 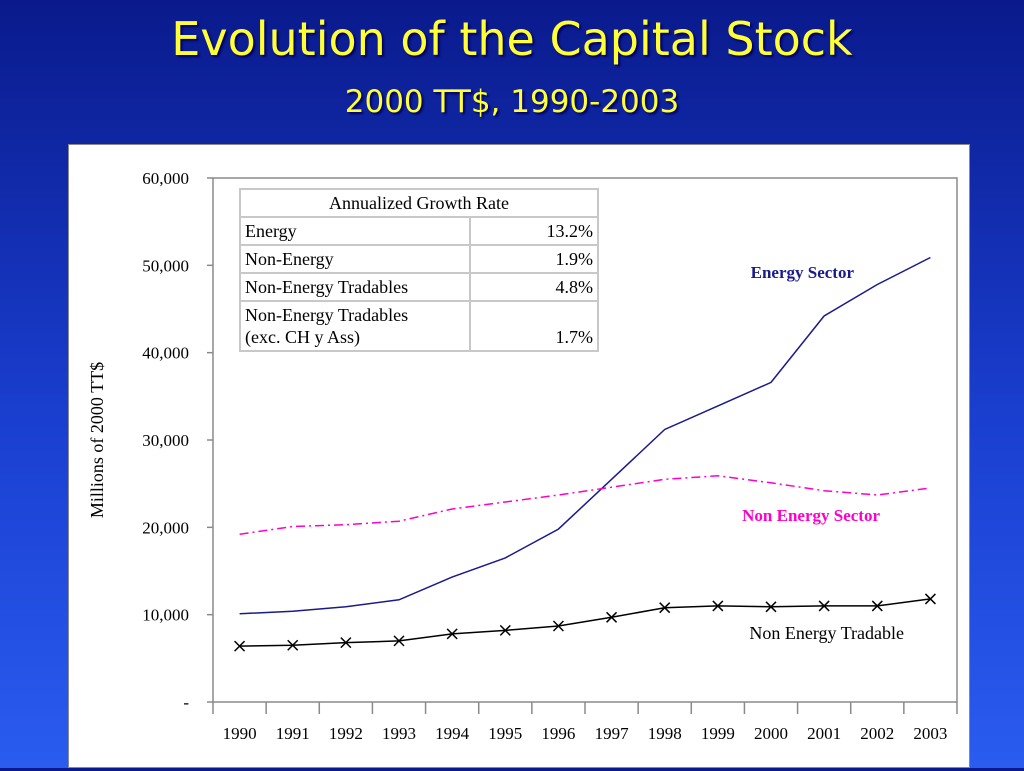 I want to click on series-label-non-energy-tradable: Non Energy Tradable, so click(x=826, y=633).